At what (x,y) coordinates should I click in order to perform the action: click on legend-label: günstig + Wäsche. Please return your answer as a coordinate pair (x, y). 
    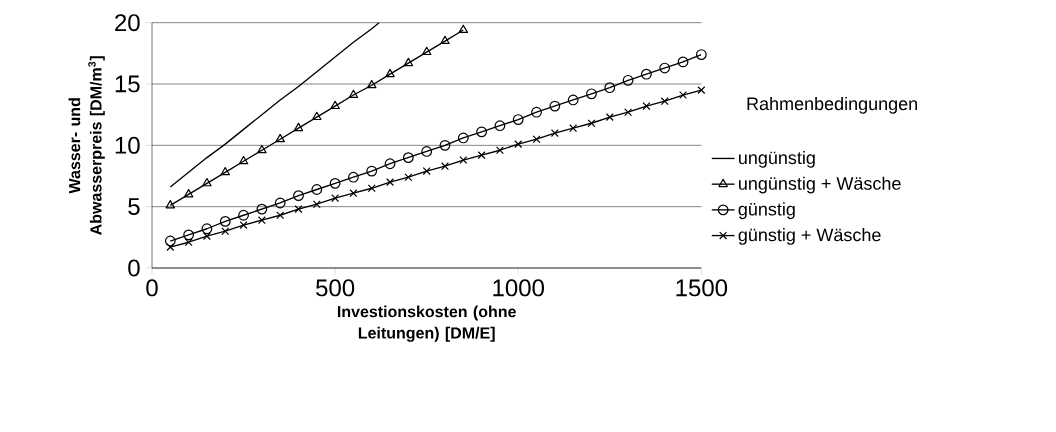
    Looking at the image, I should click on (809, 236).